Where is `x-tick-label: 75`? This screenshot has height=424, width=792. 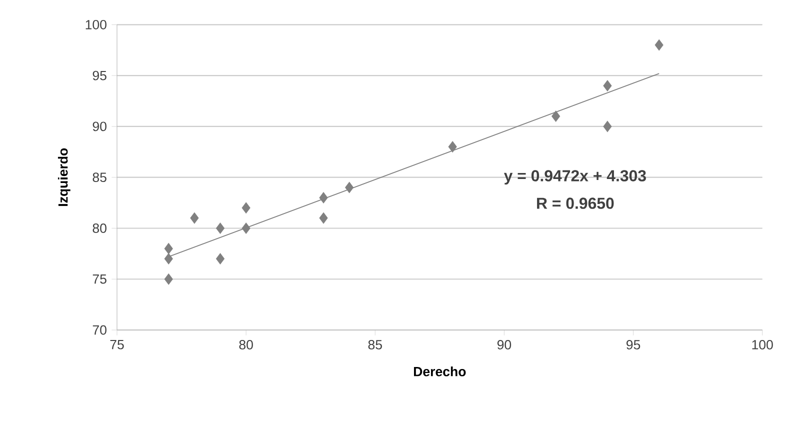
x-tick-label: 75 is located at coordinates (117, 345).